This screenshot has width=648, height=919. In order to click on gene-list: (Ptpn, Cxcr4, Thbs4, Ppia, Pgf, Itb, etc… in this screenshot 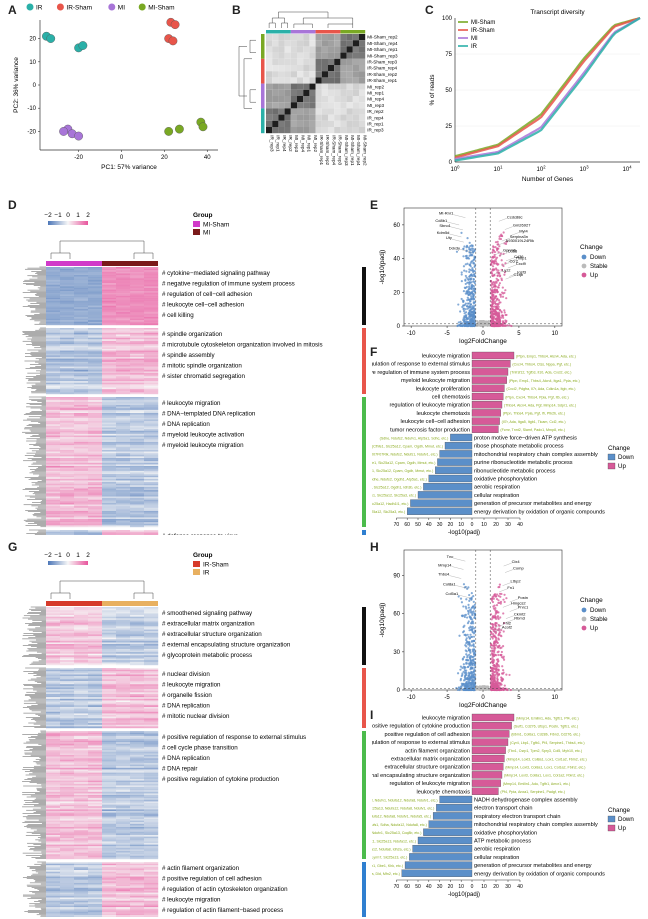, I will do `click(536, 397)`.